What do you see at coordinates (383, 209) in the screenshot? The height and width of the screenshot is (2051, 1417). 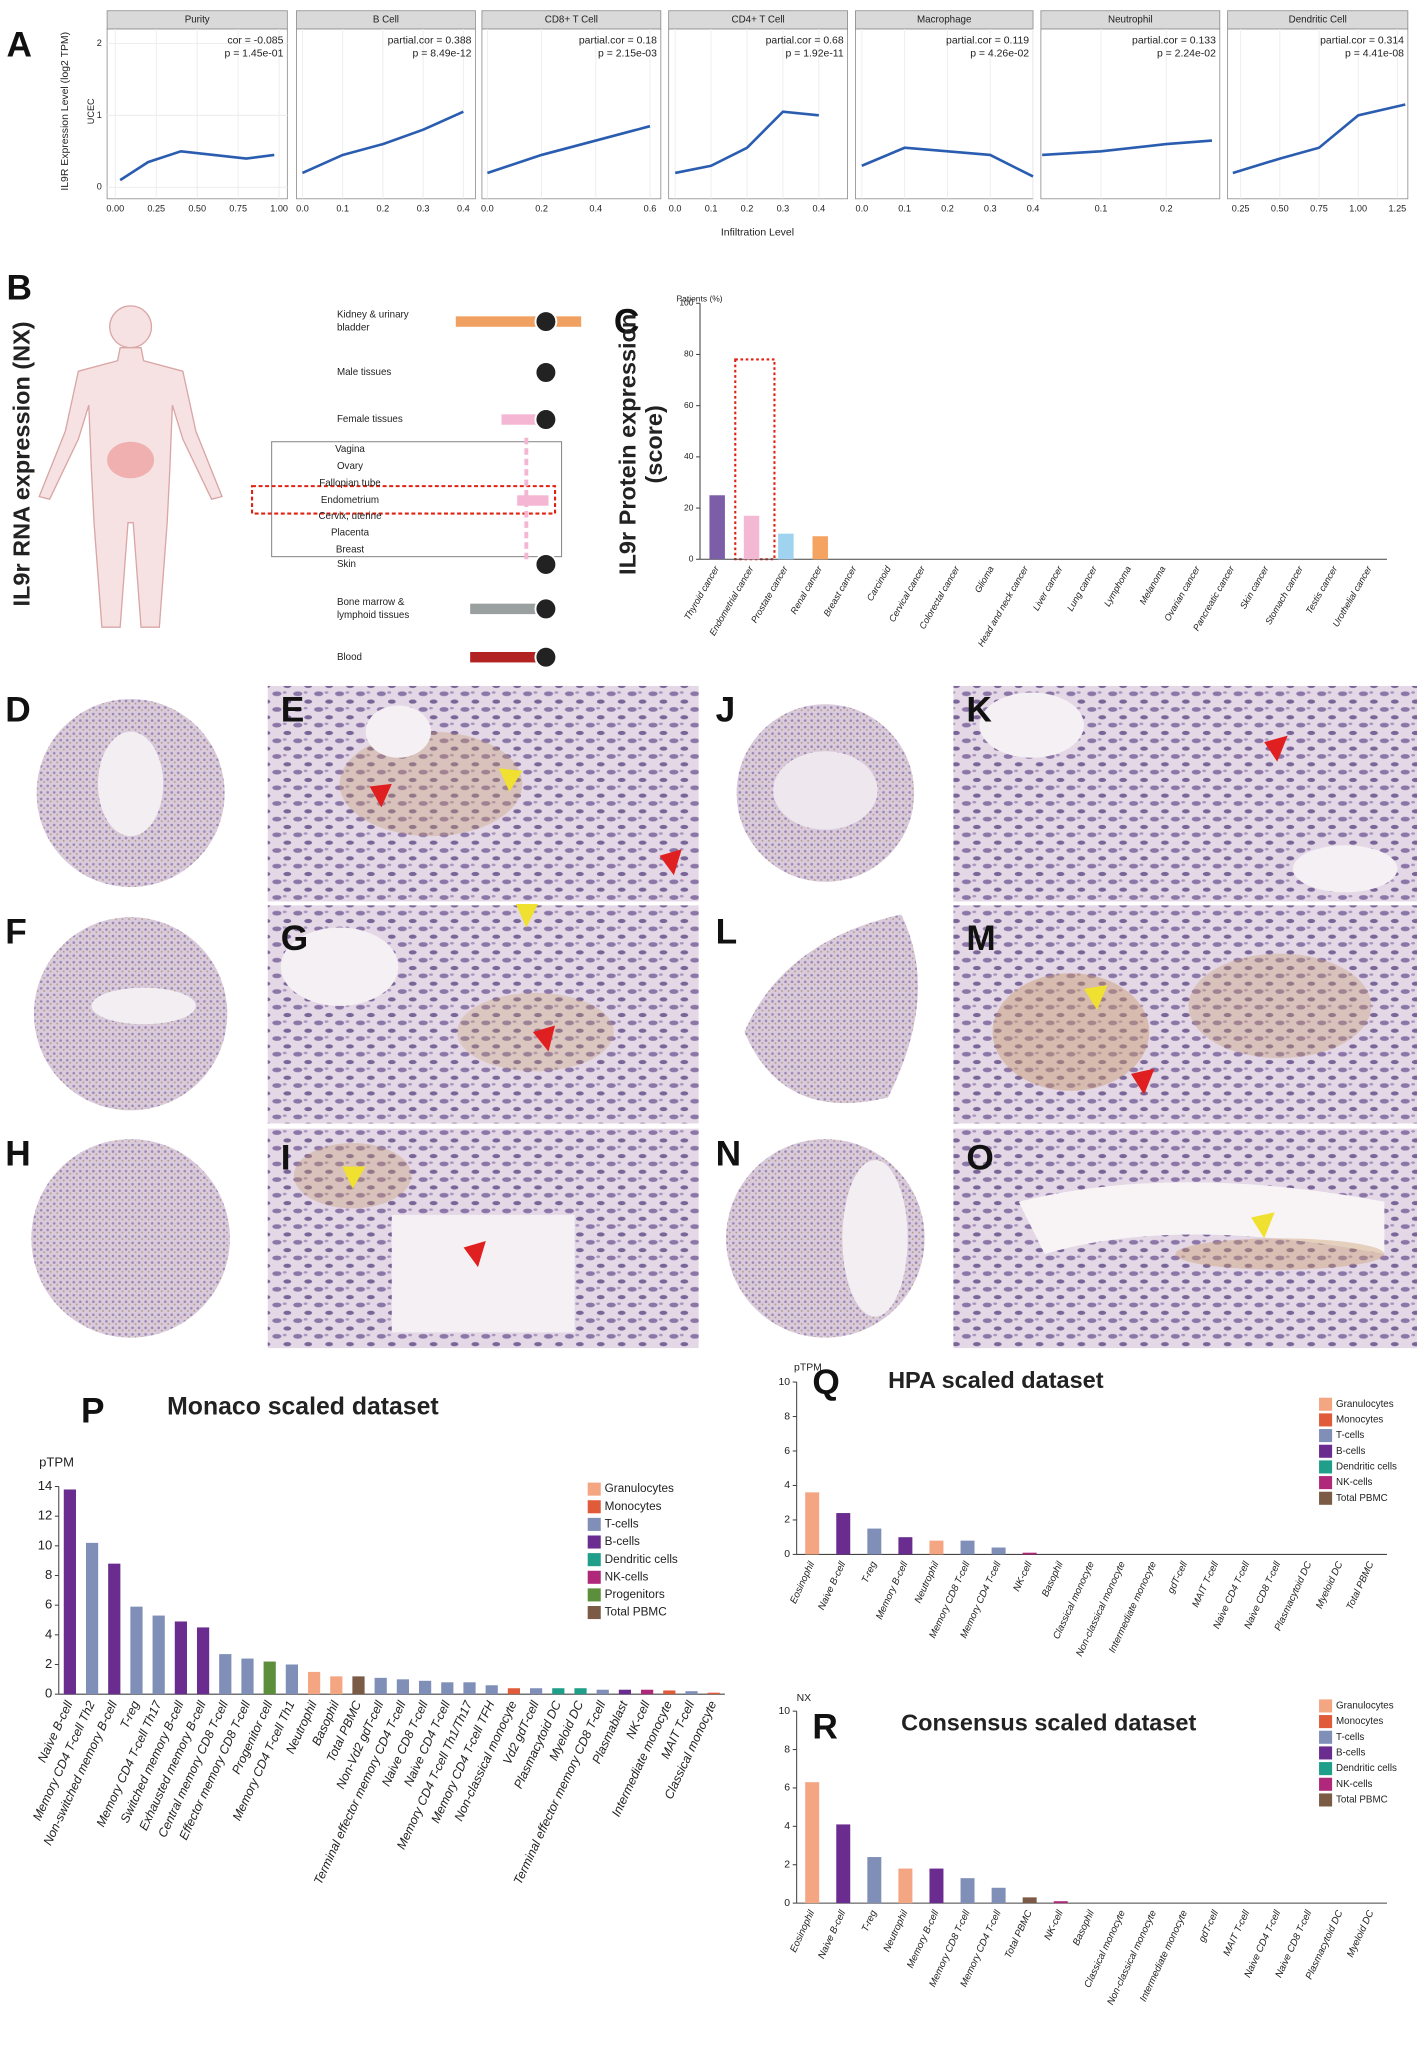 I see `x-tick-label: 0.2` at bounding box center [383, 209].